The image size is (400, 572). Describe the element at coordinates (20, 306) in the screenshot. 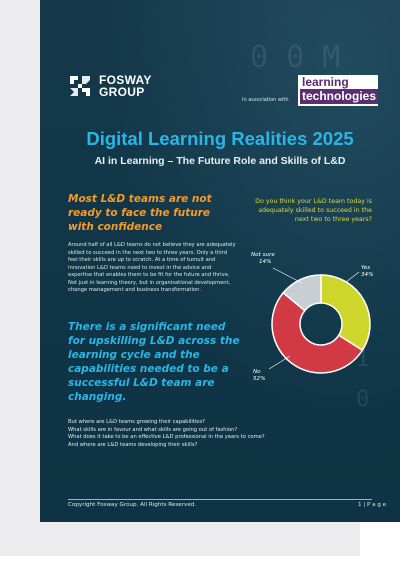

I see `background-panel-left` at that location.